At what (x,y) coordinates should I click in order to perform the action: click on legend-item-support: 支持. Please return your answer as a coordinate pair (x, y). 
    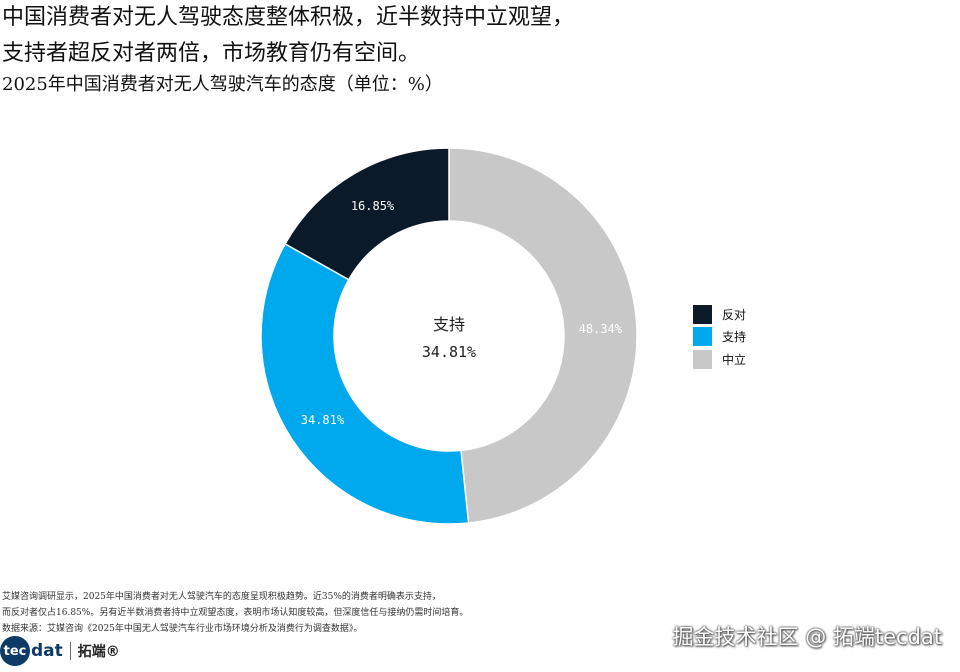
    Looking at the image, I should click on (719, 337).